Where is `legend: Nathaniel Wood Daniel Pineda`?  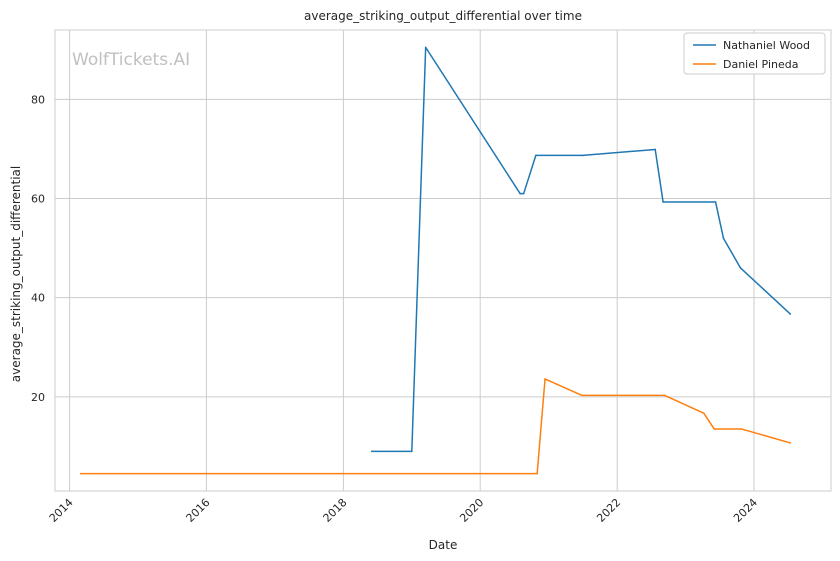
legend: Nathaniel Wood Daniel Pineda is located at coordinates (754, 53).